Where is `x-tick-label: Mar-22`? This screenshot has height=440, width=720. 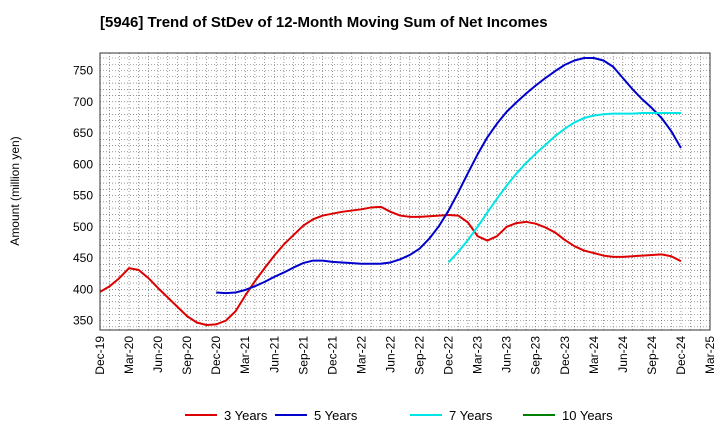 x-tick-label: Mar-22 is located at coordinates (361, 355).